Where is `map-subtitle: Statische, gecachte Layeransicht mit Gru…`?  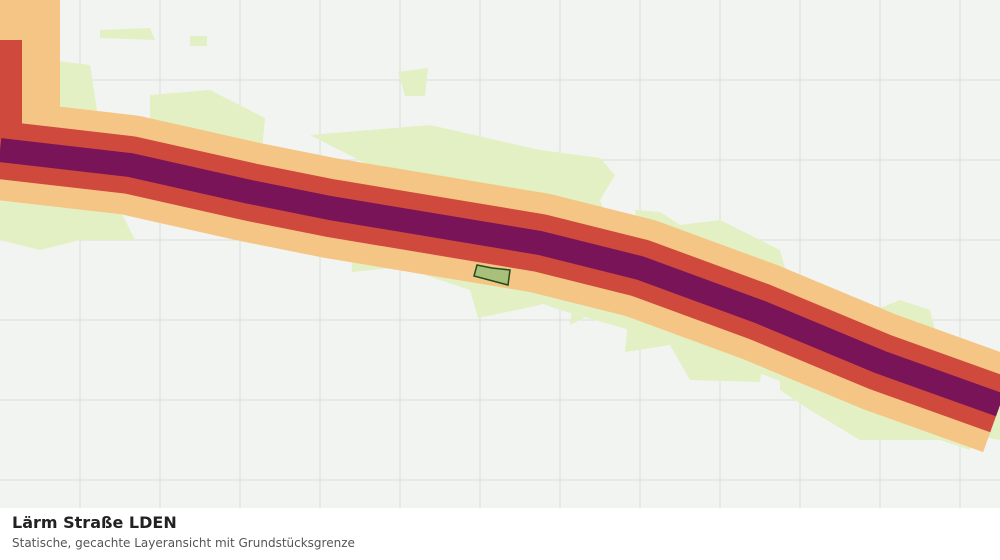
map-subtitle: Statische, gecachte Layeransicht mit Gru… is located at coordinates (183, 543).